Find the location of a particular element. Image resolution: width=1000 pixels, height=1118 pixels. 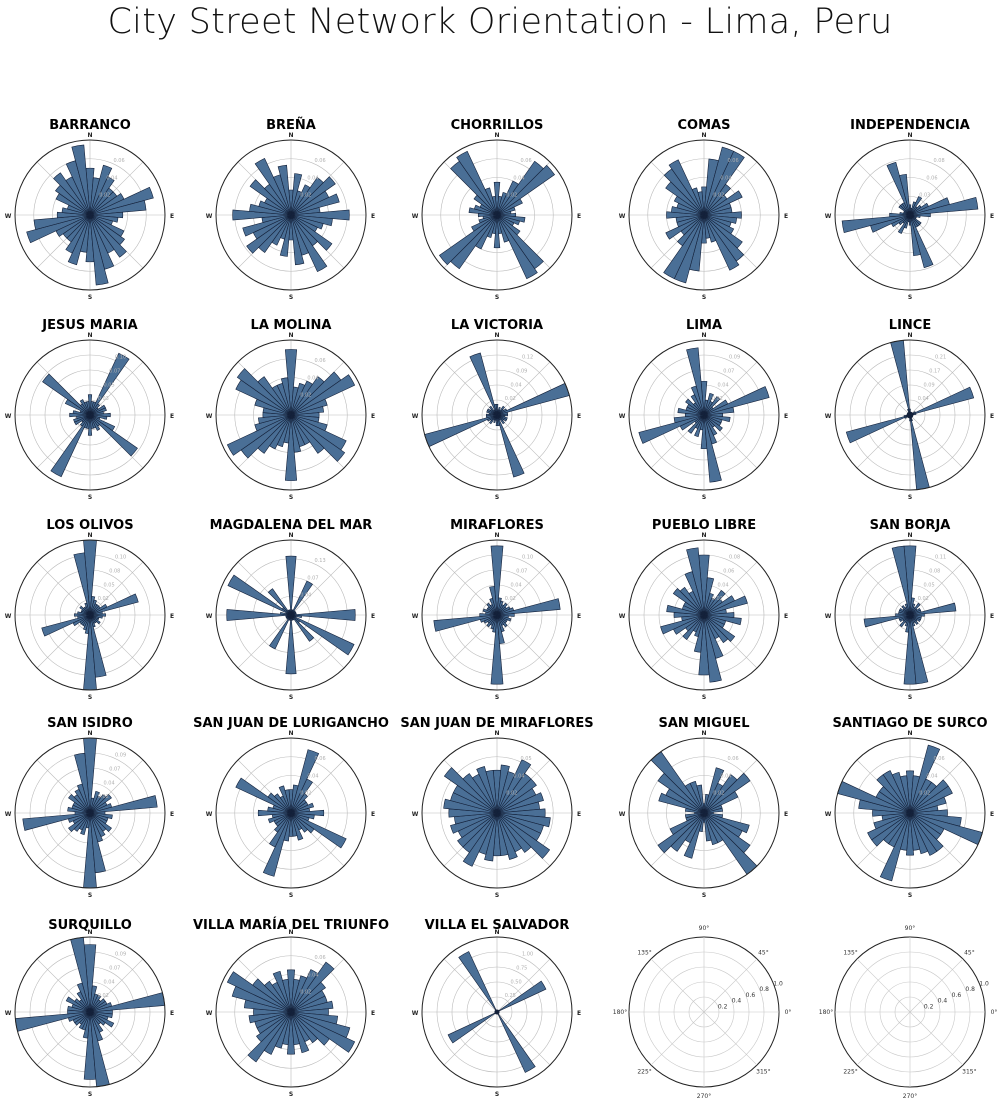

angle-label: 270° is located at coordinates (704, 1096).